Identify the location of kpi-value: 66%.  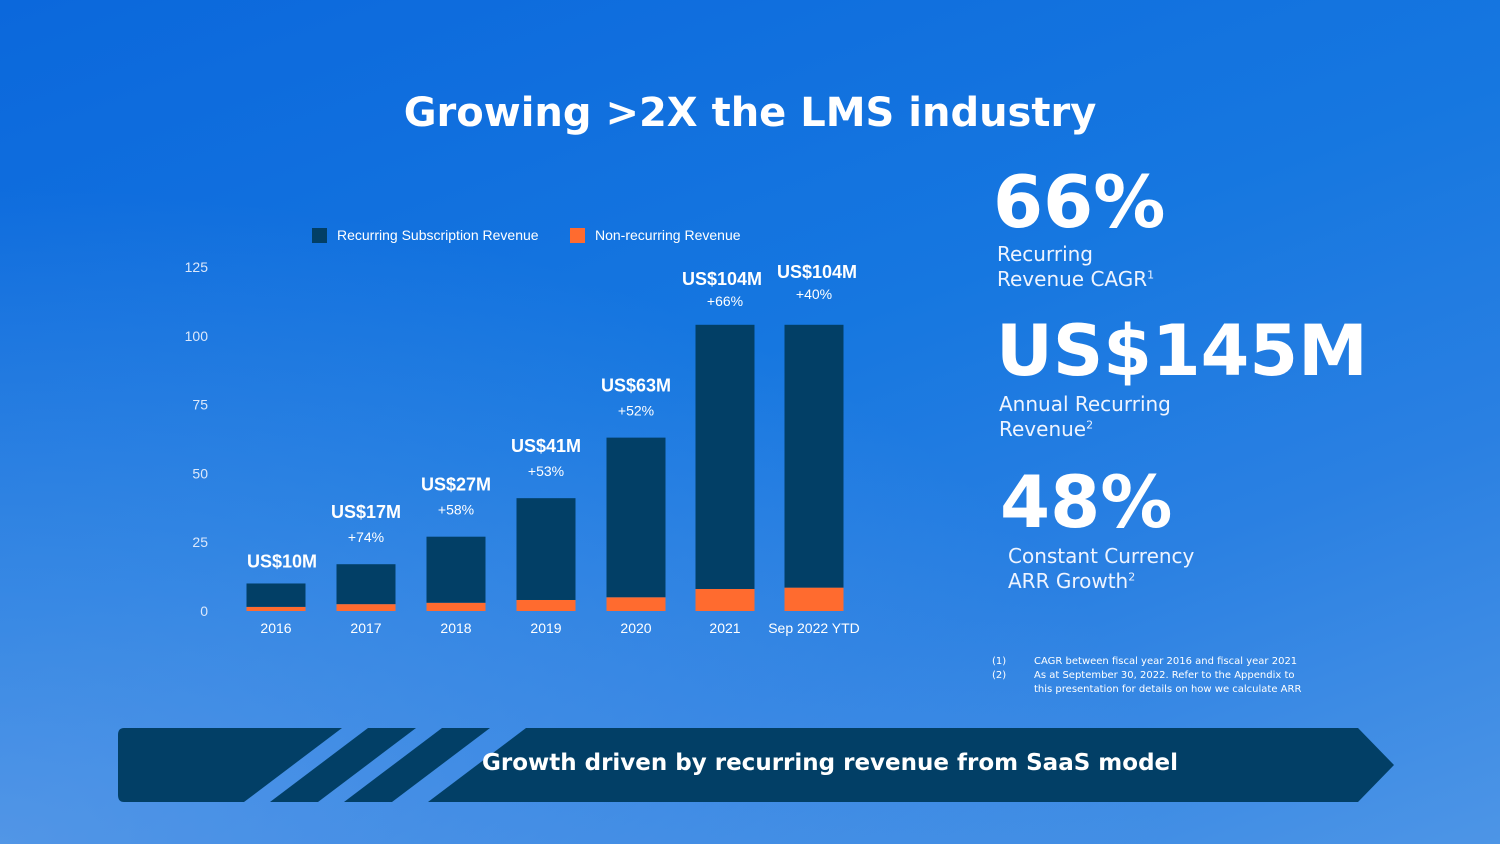
(1079, 202).